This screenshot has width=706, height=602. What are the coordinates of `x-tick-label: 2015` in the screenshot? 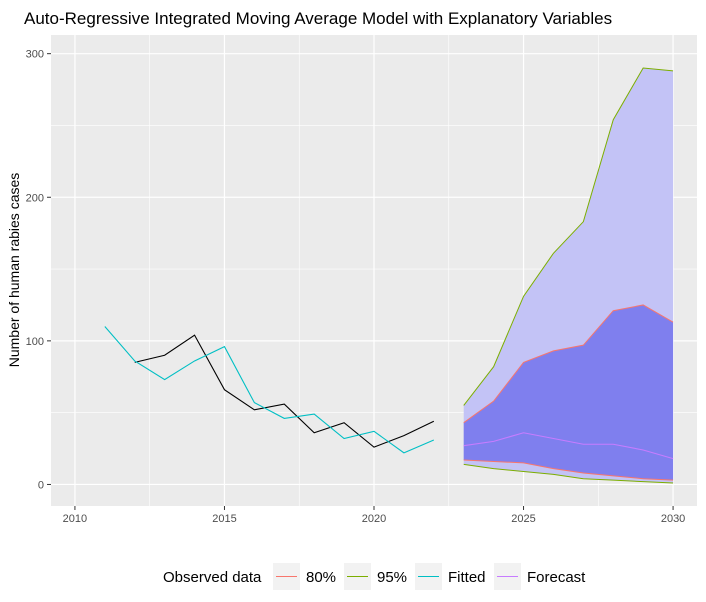 It's located at (224, 519).